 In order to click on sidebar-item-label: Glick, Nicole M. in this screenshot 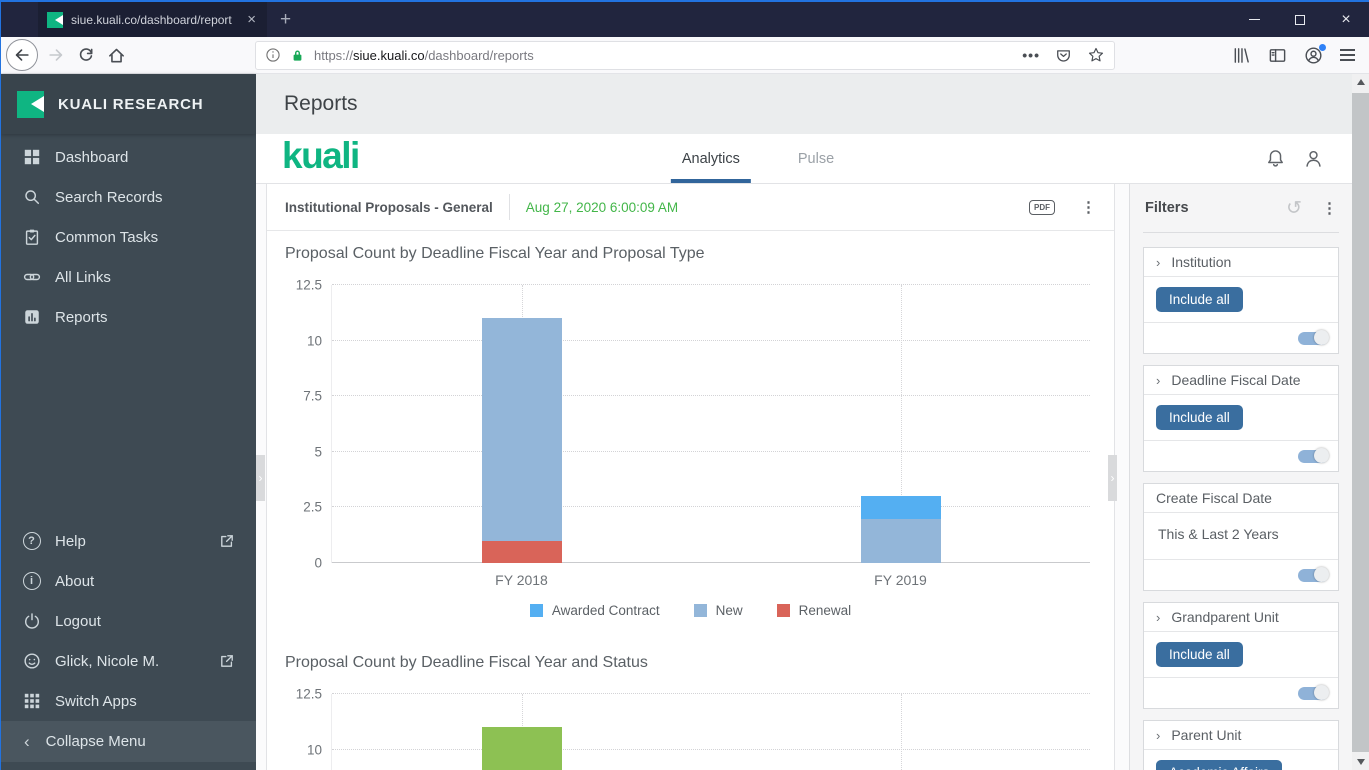, I will do `click(107, 661)`.